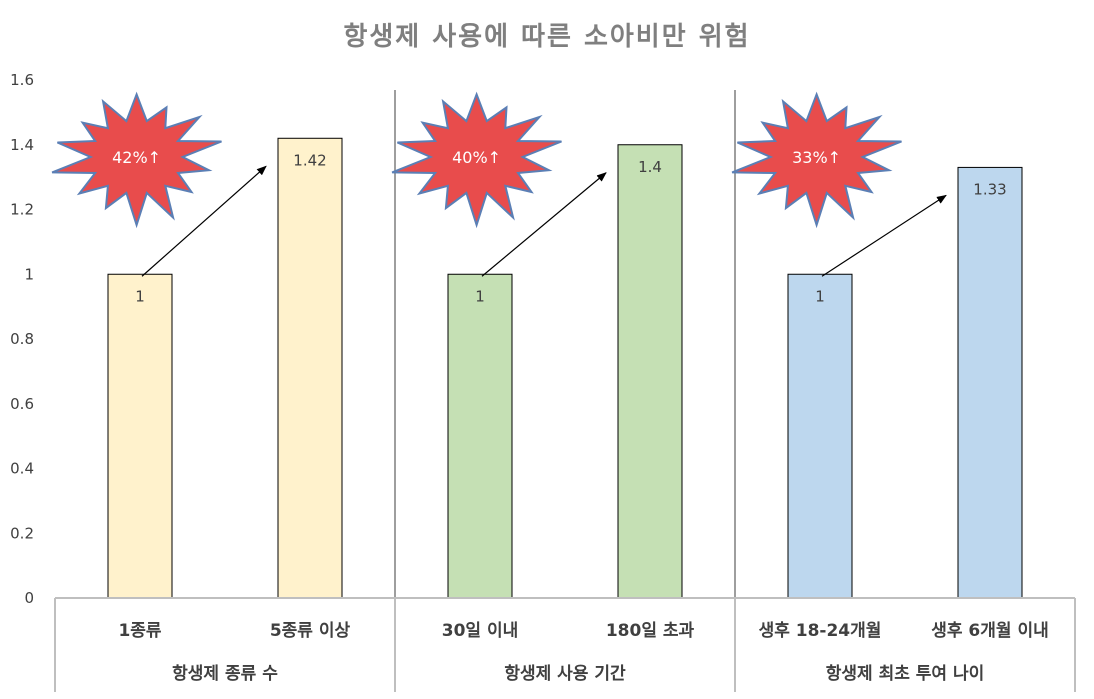 The width and height of the screenshot is (1094, 699). Describe the element at coordinates (139, 631) in the screenshot. I see `category-label: 1종류` at that location.